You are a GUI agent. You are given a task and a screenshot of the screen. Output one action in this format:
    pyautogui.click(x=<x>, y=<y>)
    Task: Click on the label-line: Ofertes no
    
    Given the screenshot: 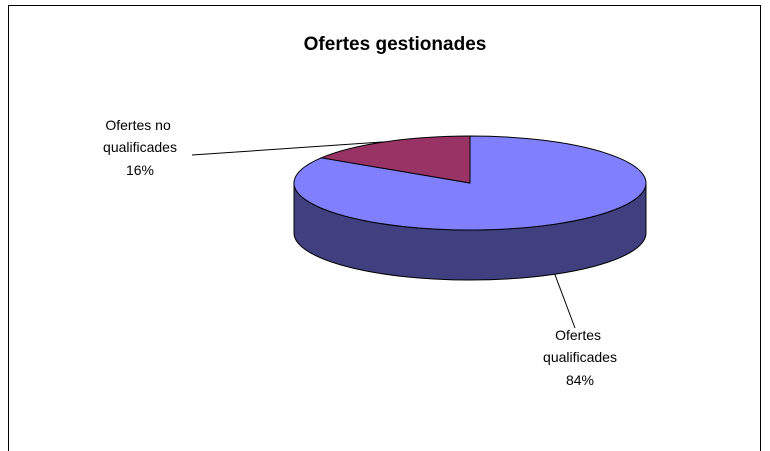 What is the action you would take?
    pyautogui.click(x=139, y=125)
    